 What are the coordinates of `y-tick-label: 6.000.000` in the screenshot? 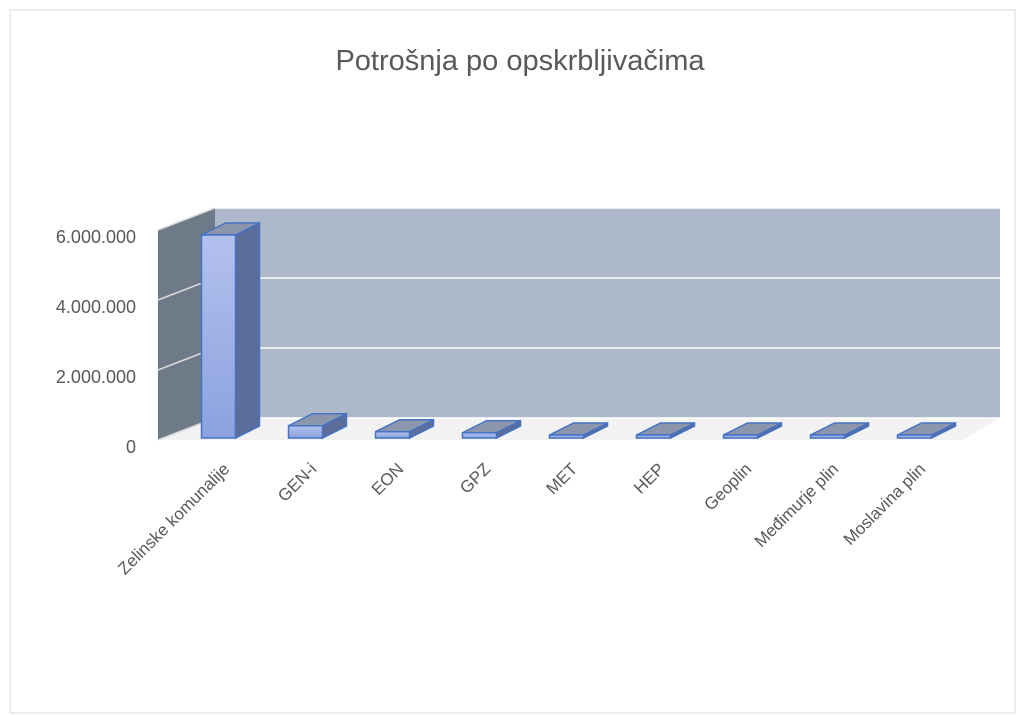 It's located at (96, 237).